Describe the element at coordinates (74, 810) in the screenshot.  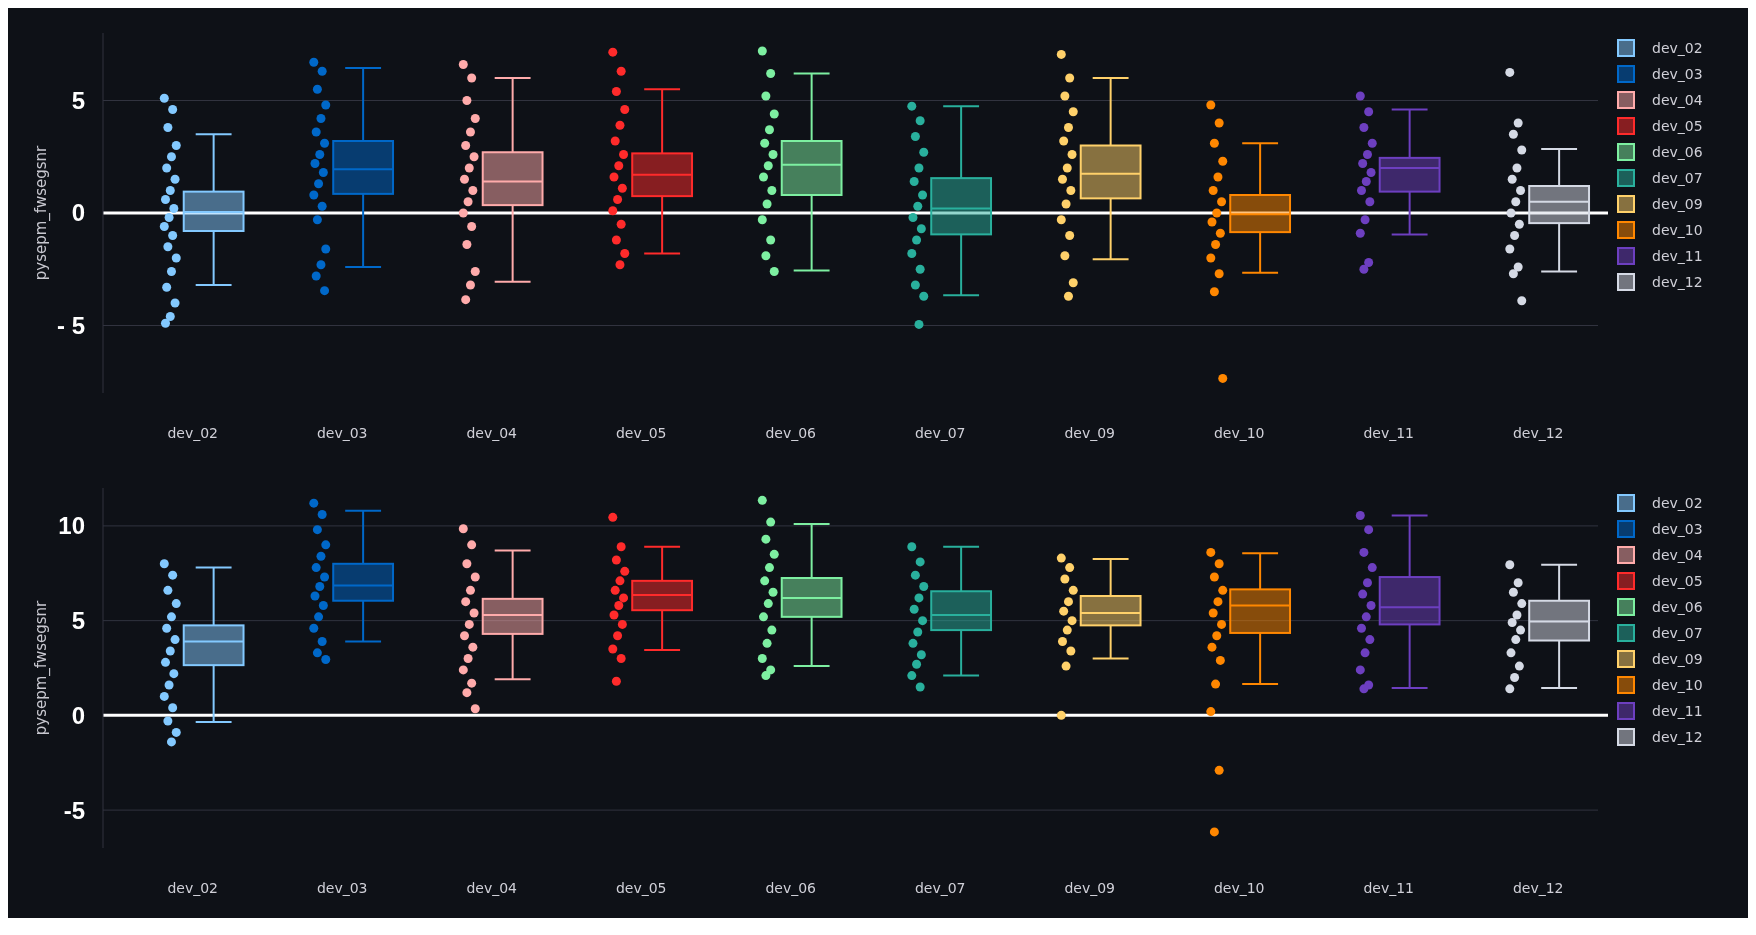
I see `y-tick-label: -5` at that location.